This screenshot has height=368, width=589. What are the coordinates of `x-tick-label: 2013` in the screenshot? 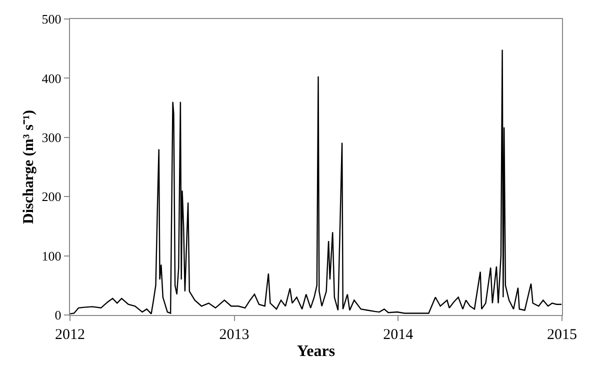 It's located at (234, 335).